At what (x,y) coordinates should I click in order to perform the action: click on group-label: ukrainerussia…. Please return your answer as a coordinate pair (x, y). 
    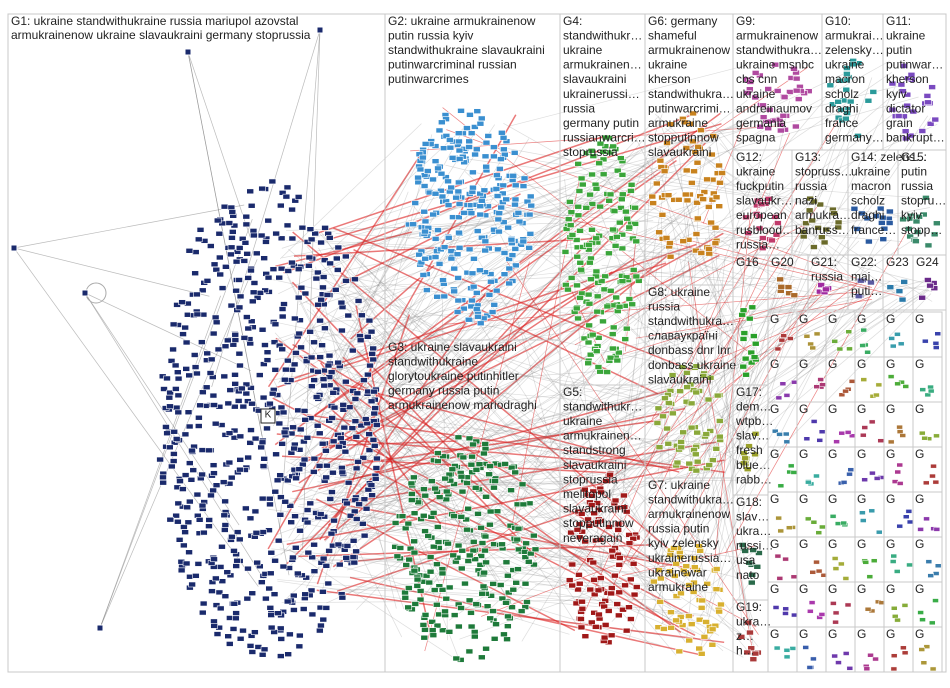
    Looking at the image, I should click on (689, 558).